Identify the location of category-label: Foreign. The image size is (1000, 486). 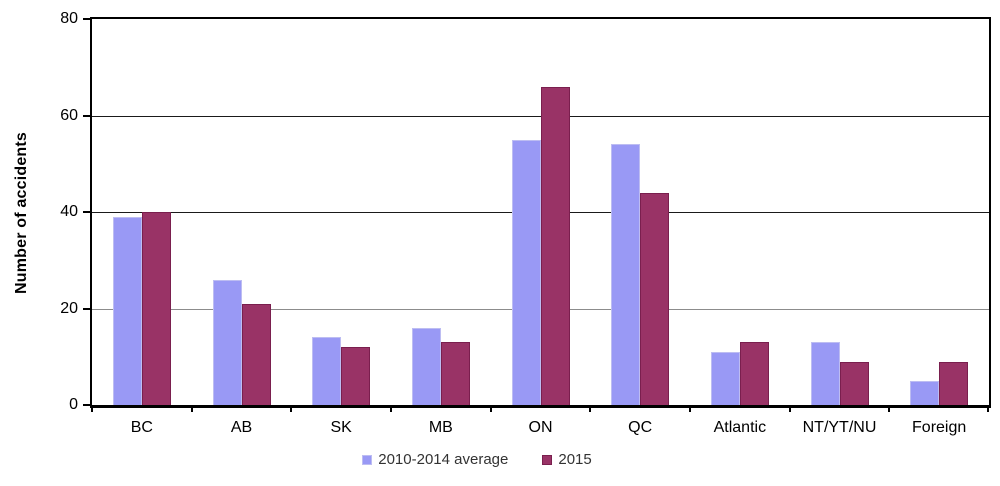
(939, 427).